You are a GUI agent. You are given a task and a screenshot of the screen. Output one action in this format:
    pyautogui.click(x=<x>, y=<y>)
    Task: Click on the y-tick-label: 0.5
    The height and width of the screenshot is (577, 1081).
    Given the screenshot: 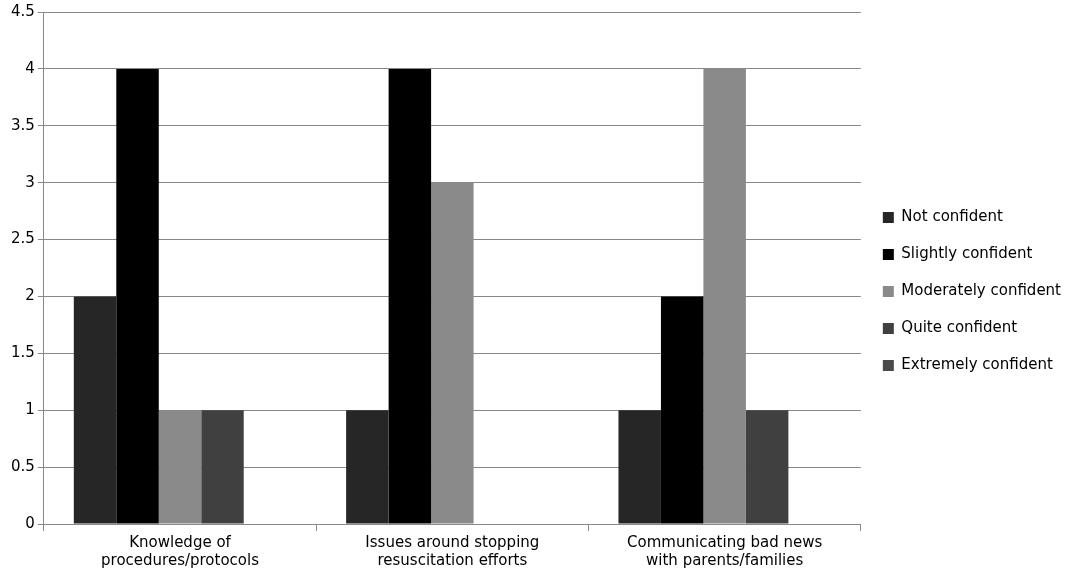 What is the action you would take?
    pyautogui.click(x=23, y=466)
    